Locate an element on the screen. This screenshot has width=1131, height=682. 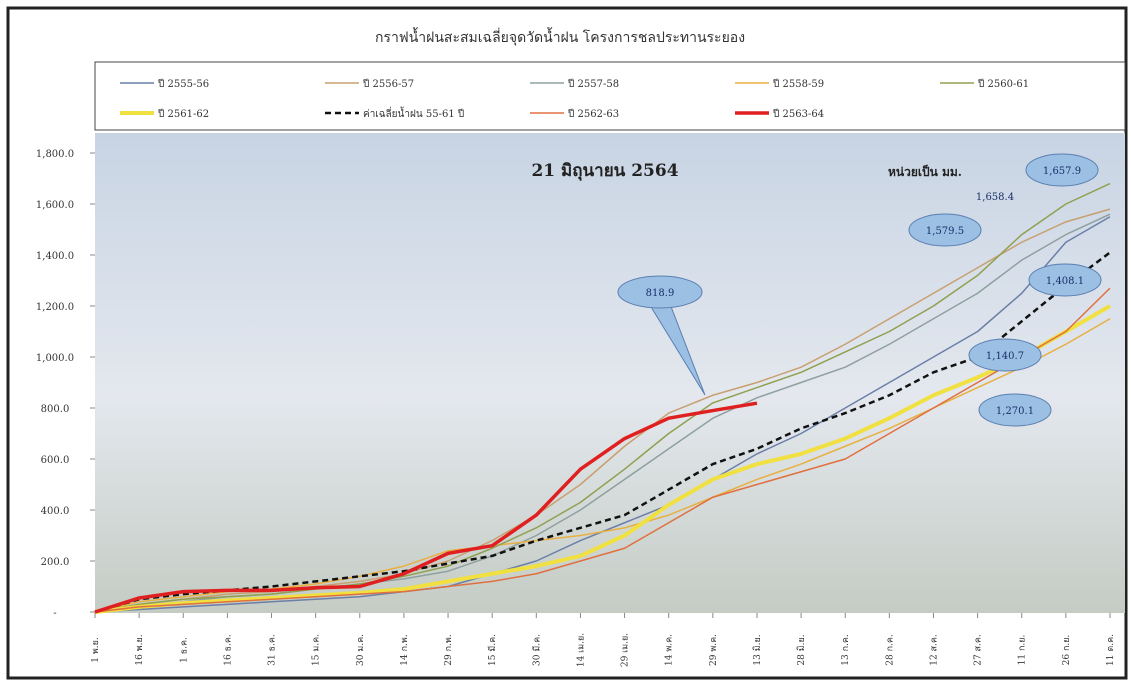
callout-label: 1,408.1 is located at coordinates (1065, 281).